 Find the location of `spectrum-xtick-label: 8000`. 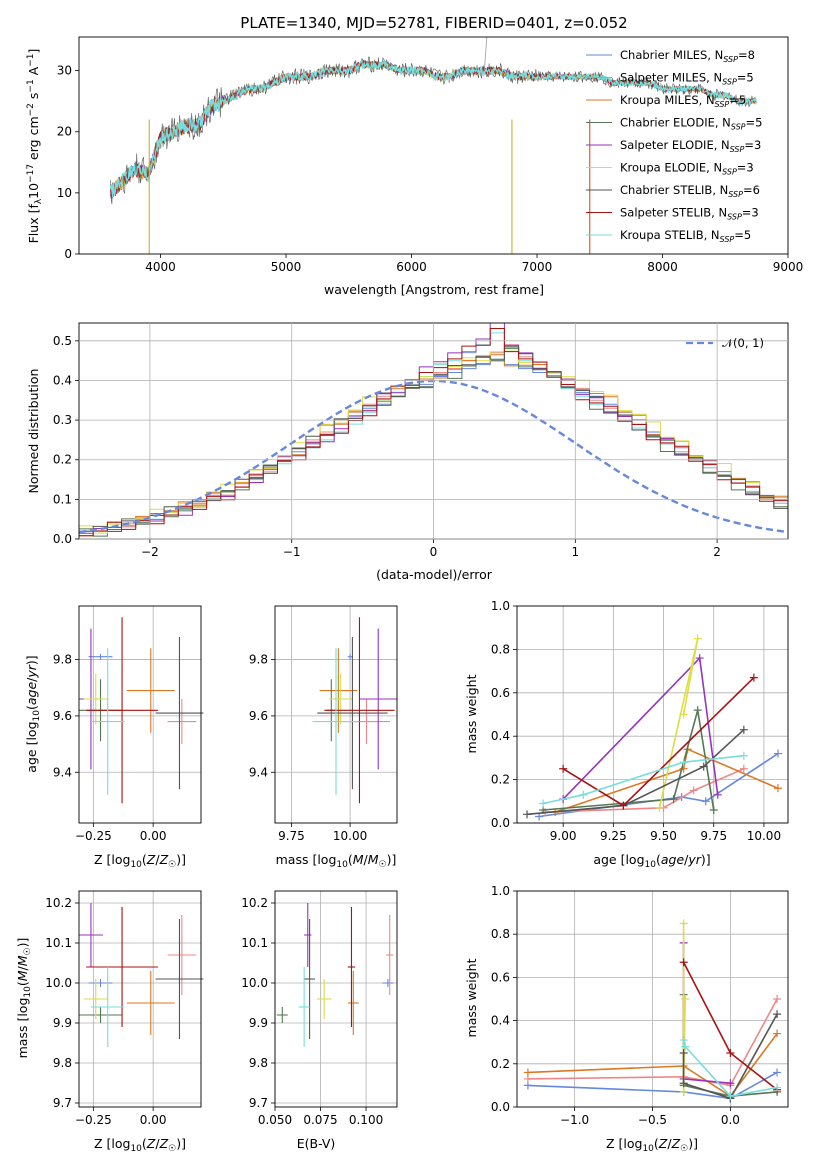

spectrum-xtick-label: 8000 is located at coordinates (662, 267).